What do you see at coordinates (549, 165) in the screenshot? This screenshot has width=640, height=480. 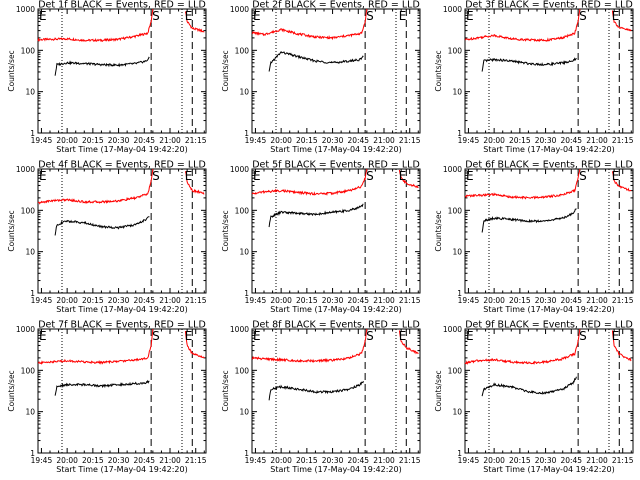 I see `panel-title: Det 6f BLACK = Events, RED = LLD` at bounding box center [549, 165].